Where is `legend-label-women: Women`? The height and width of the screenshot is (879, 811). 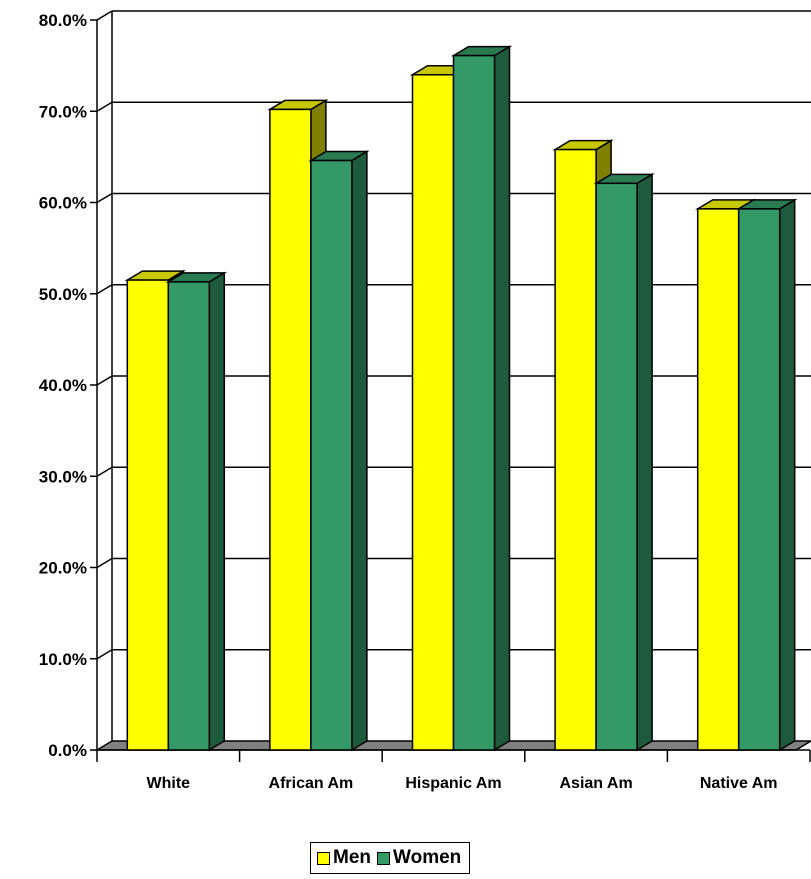 legend-label-women: Women is located at coordinates (427, 857).